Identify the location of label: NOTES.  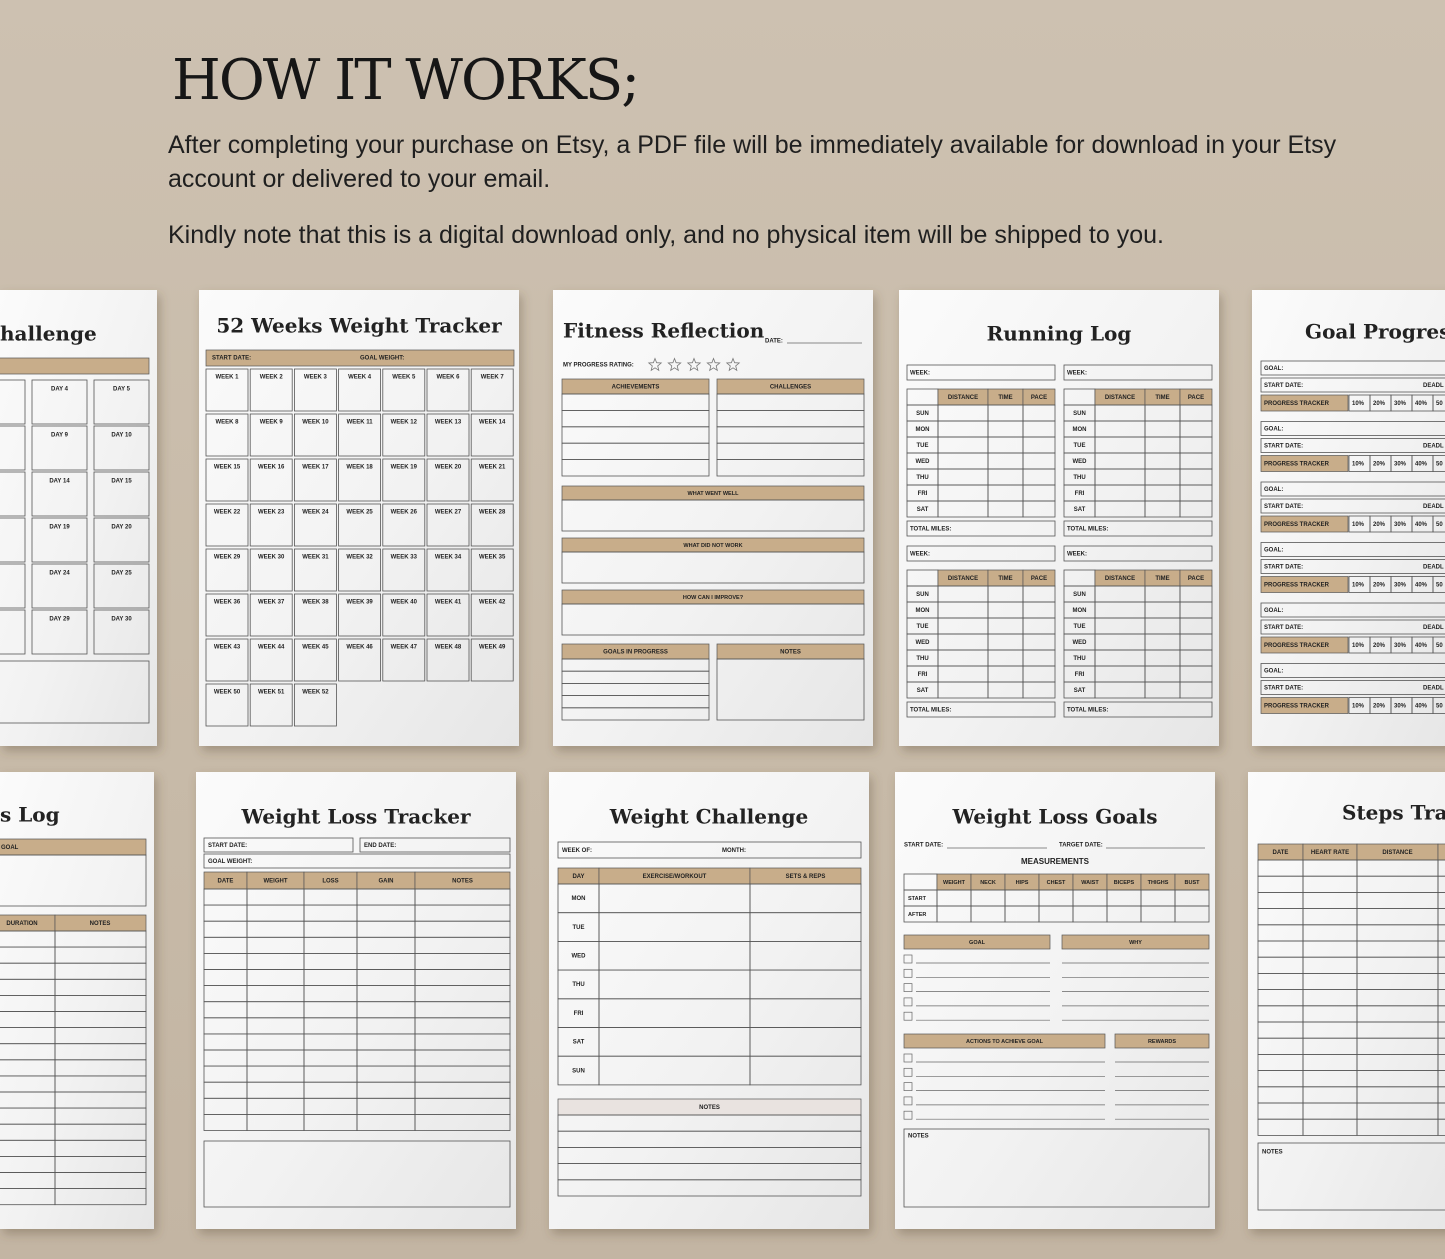
(709, 1108).